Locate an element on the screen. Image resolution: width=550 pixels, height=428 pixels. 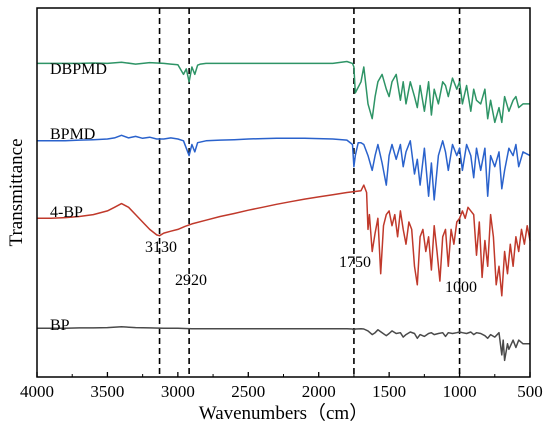
series-label-bp: BP is located at coordinates (60, 325).